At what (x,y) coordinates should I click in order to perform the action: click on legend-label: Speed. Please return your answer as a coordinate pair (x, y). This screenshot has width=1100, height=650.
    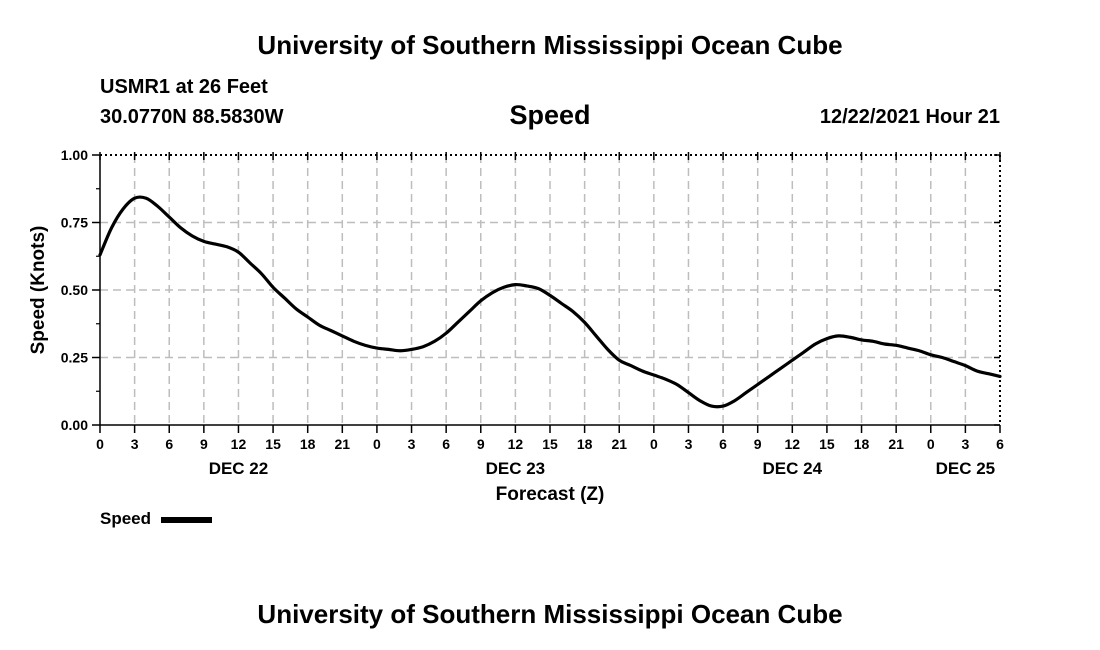
    Looking at the image, I should click on (126, 518).